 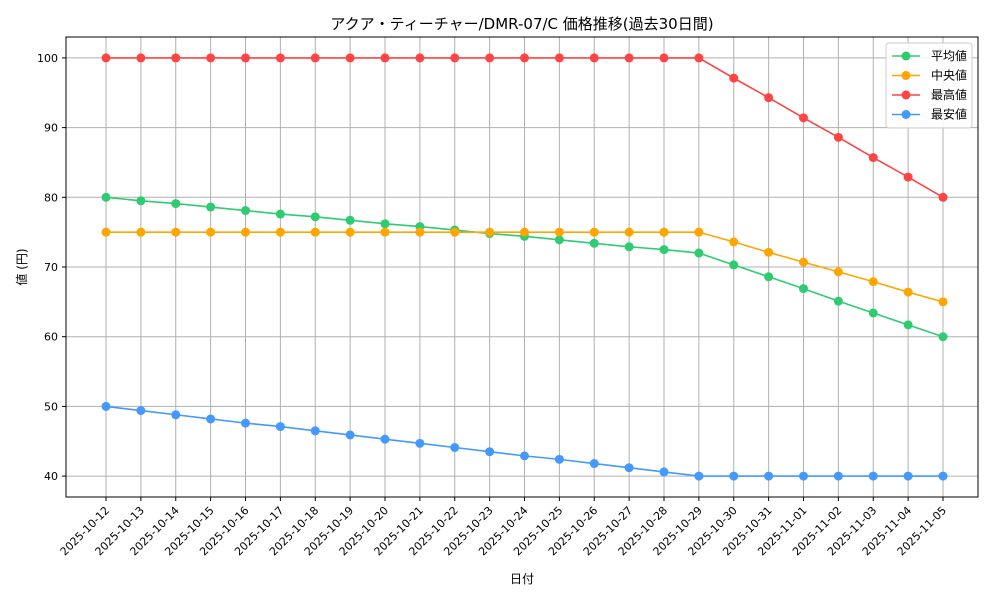 I want to click on series-中央値, so click(x=524, y=267).